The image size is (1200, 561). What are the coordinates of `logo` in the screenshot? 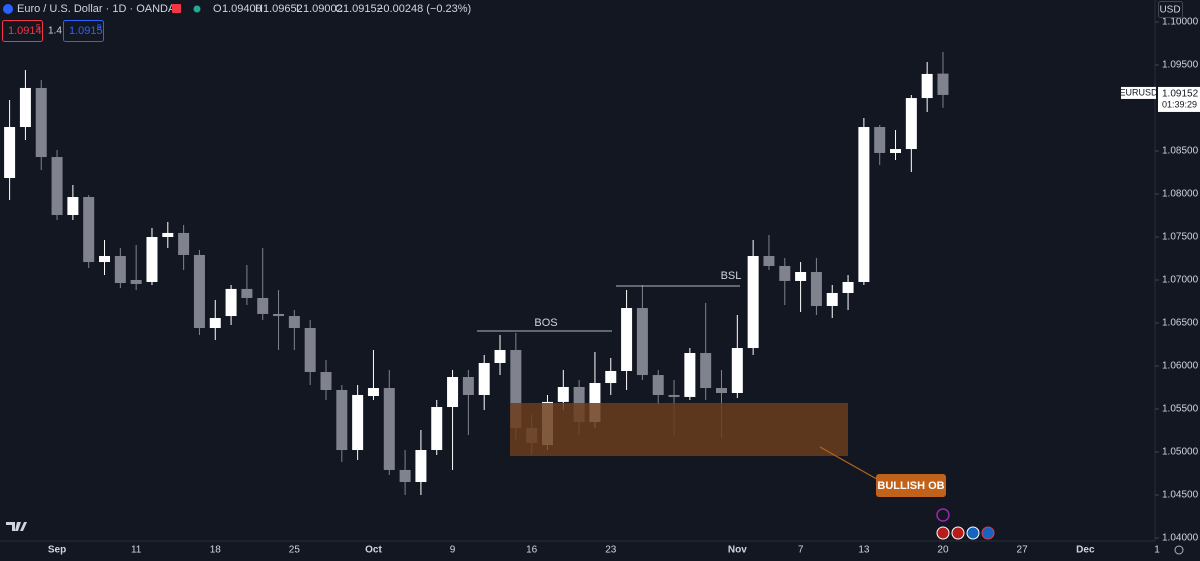 It's located at (16, 526).